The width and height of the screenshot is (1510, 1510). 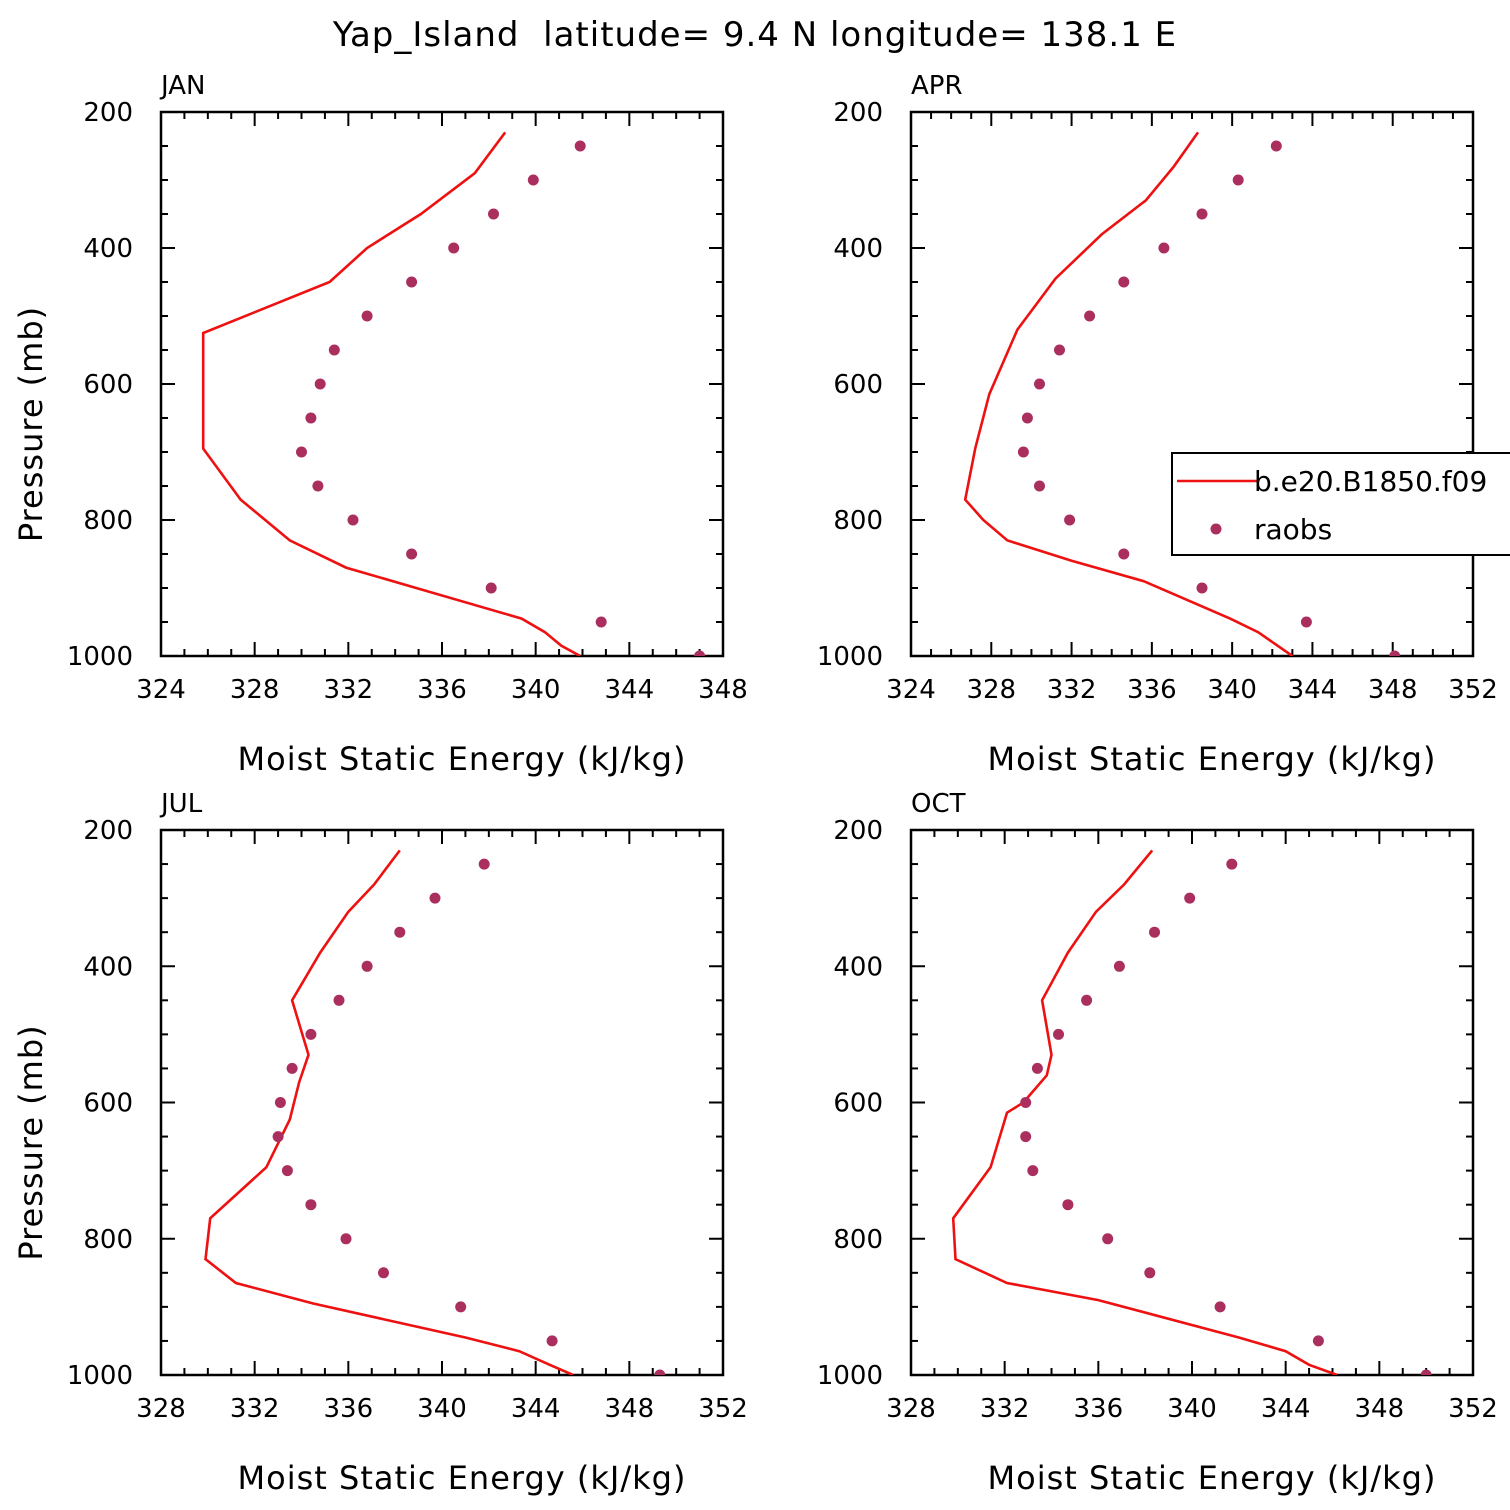 I want to click on x-tick-label: 324, so click(x=161, y=690).